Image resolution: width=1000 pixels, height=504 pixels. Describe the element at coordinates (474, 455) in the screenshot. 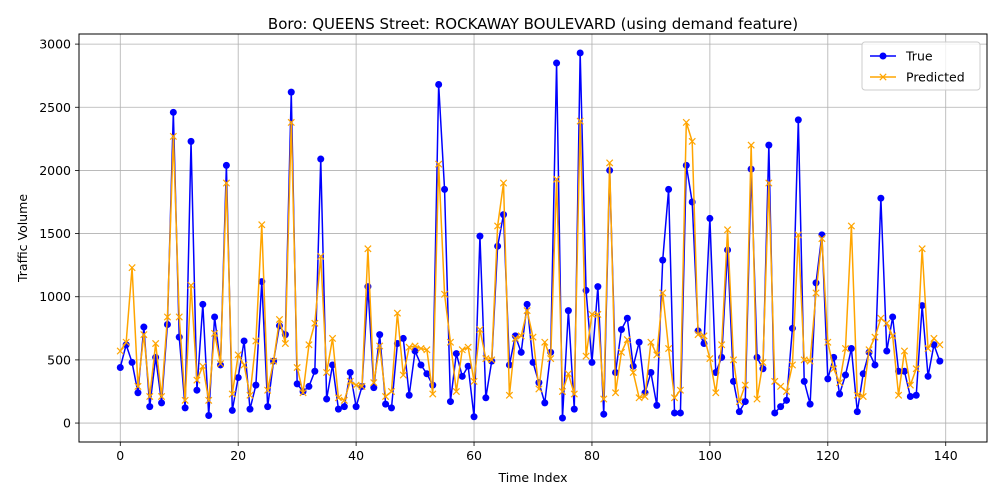

I see `x-tick-label: 60` at that location.